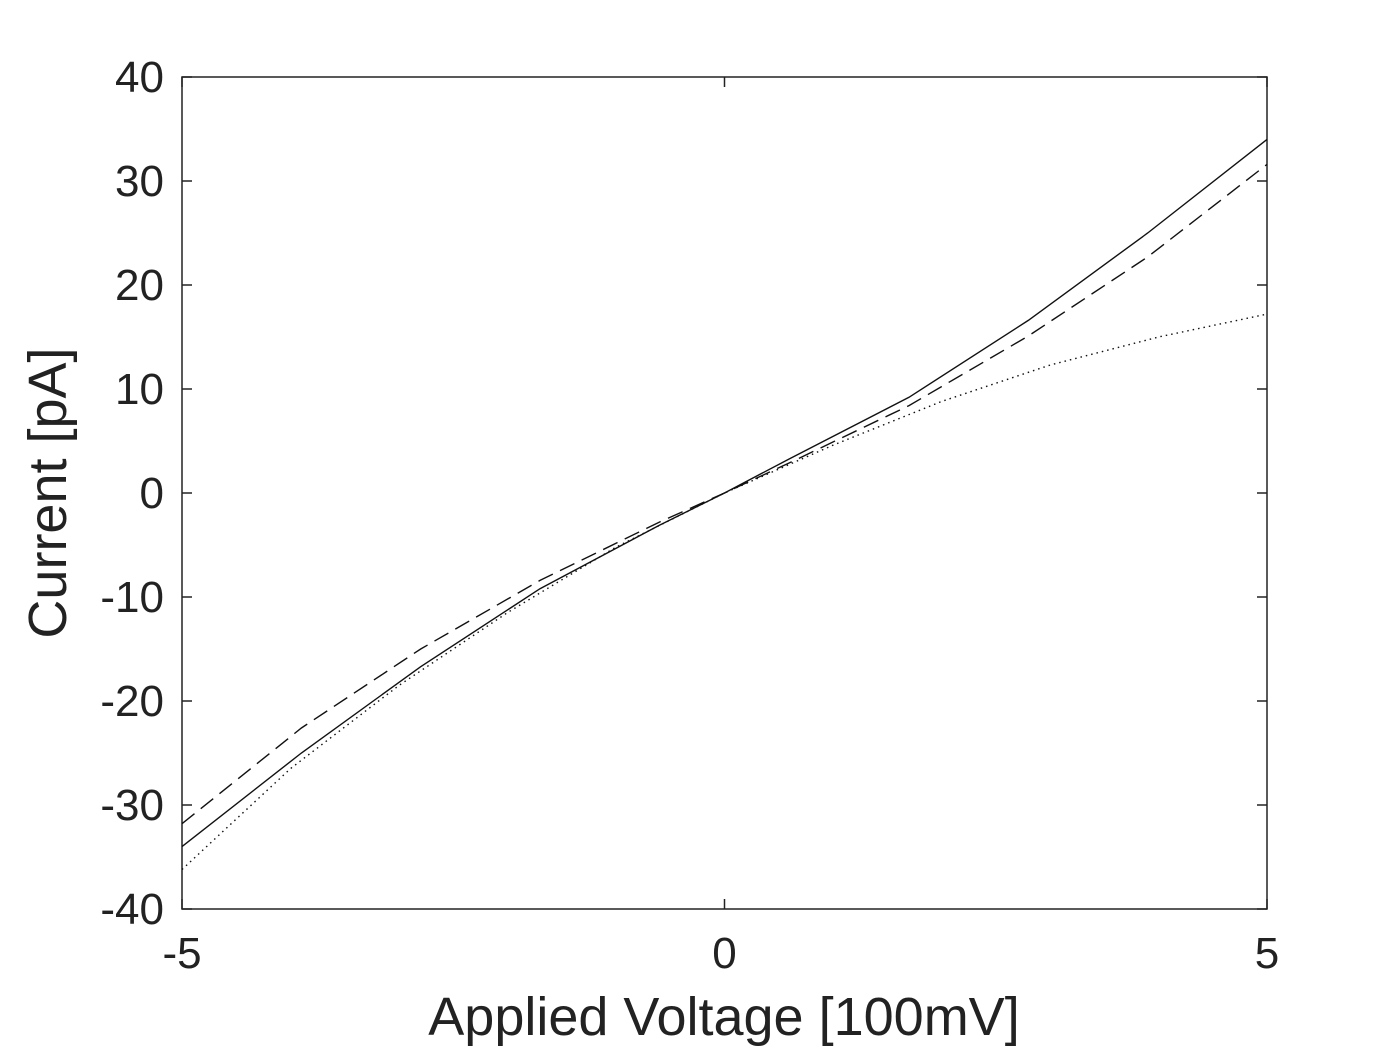  I want to click on y-tick-label: 0, so click(152, 493).